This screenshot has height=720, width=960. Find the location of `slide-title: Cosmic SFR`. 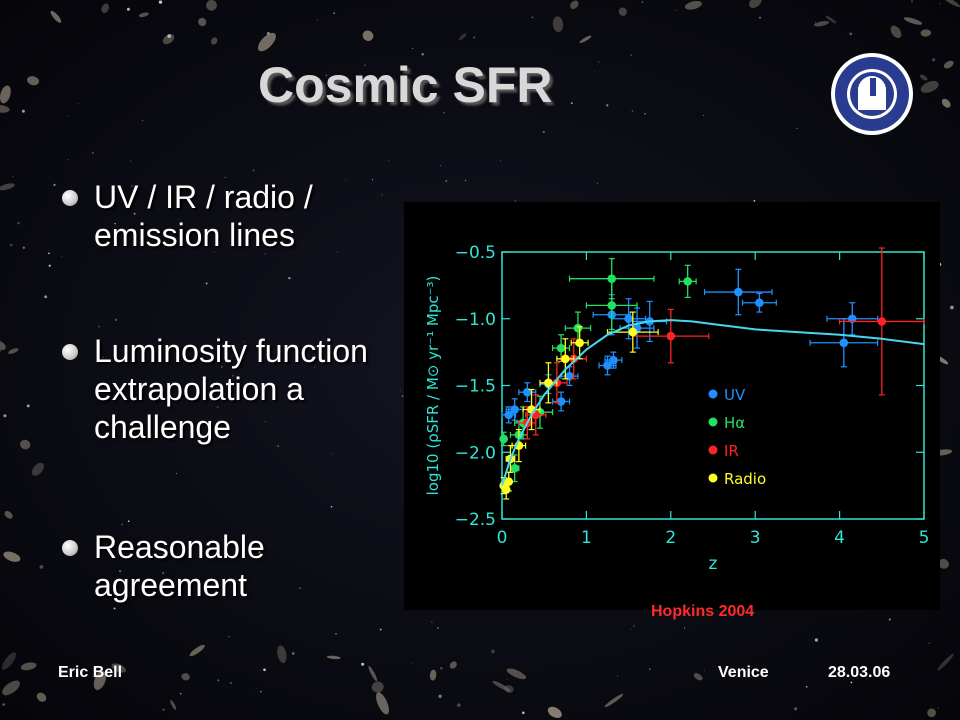

slide-title: Cosmic SFR is located at coordinates (405, 85).